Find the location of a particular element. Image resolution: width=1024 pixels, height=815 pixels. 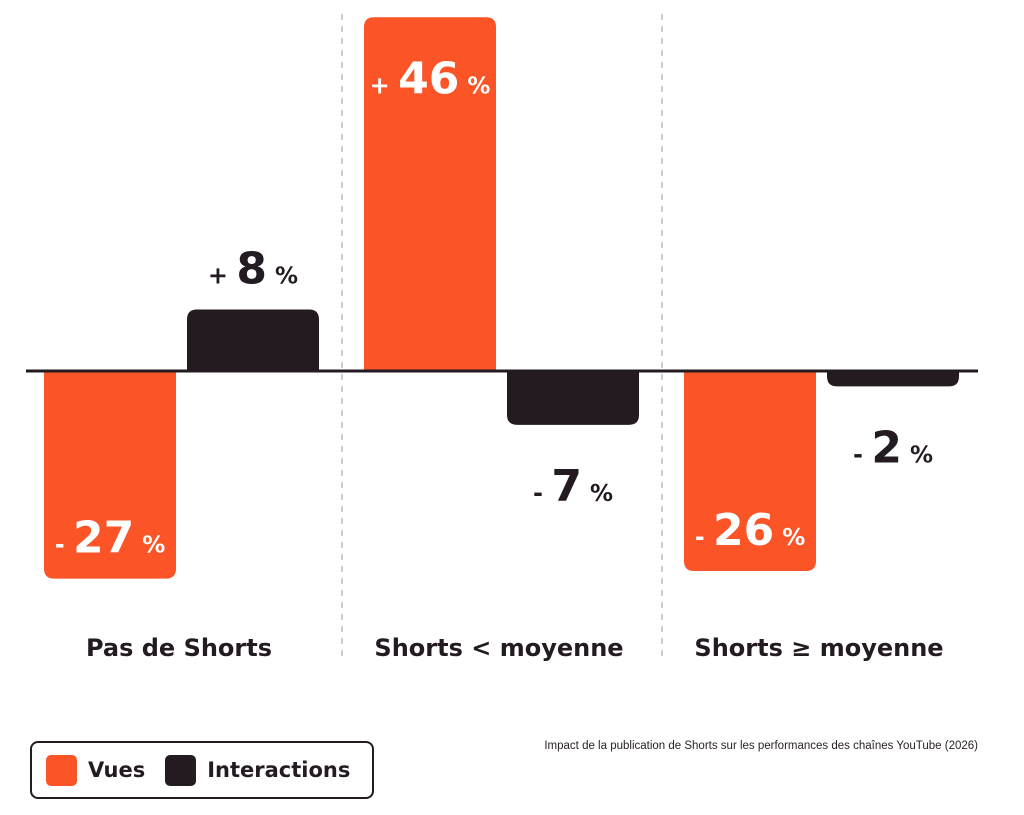

data-label-interactions-0: + 8 % is located at coordinates (253, 268).